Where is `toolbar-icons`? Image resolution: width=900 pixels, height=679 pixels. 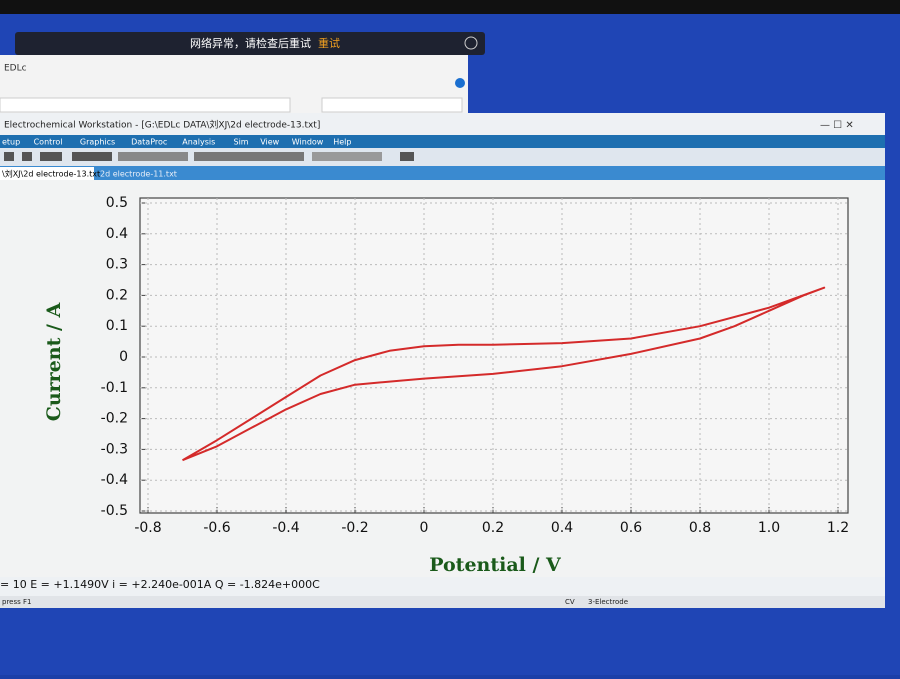 toolbar-icons is located at coordinates (209, 156).